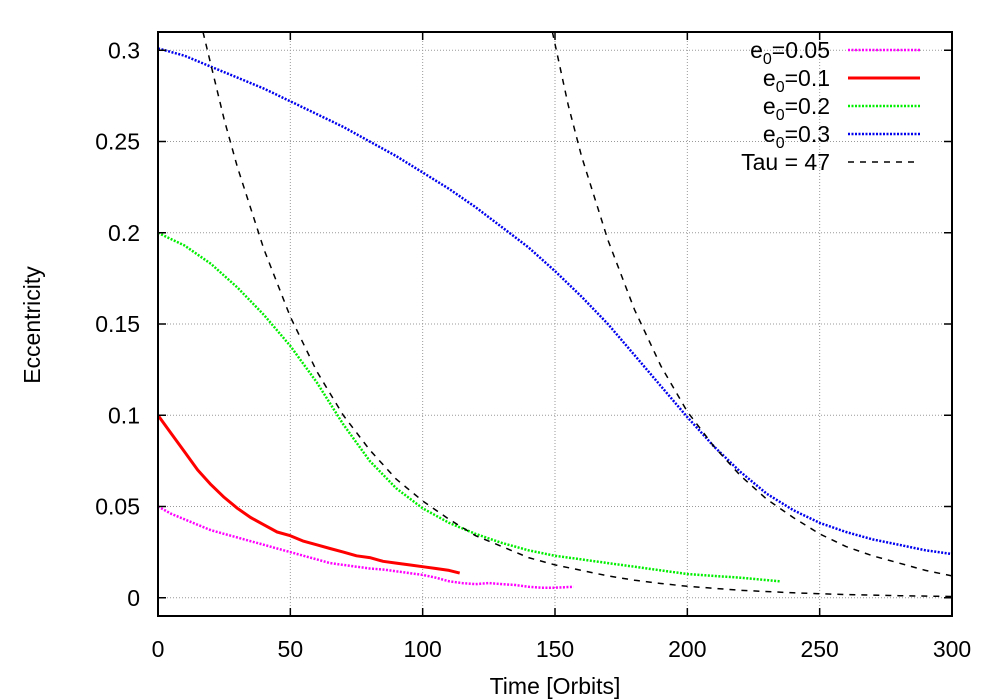  Describe the element at coordinates (790, 52) in the screenshot. I see `legend-label: e0=0.05` at that location.